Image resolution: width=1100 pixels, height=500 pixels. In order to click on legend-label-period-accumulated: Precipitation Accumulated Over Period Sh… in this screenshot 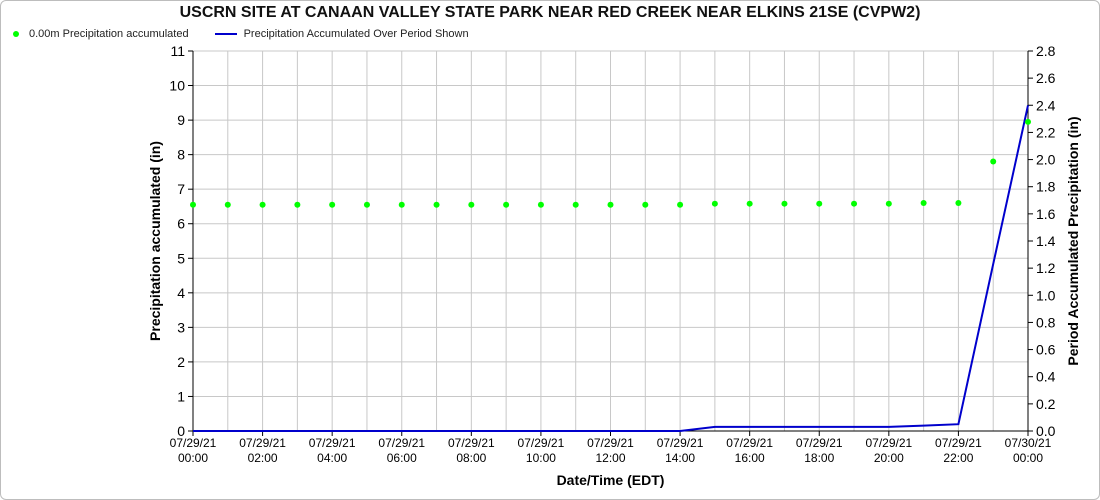, I will do `click(356, 34)`.